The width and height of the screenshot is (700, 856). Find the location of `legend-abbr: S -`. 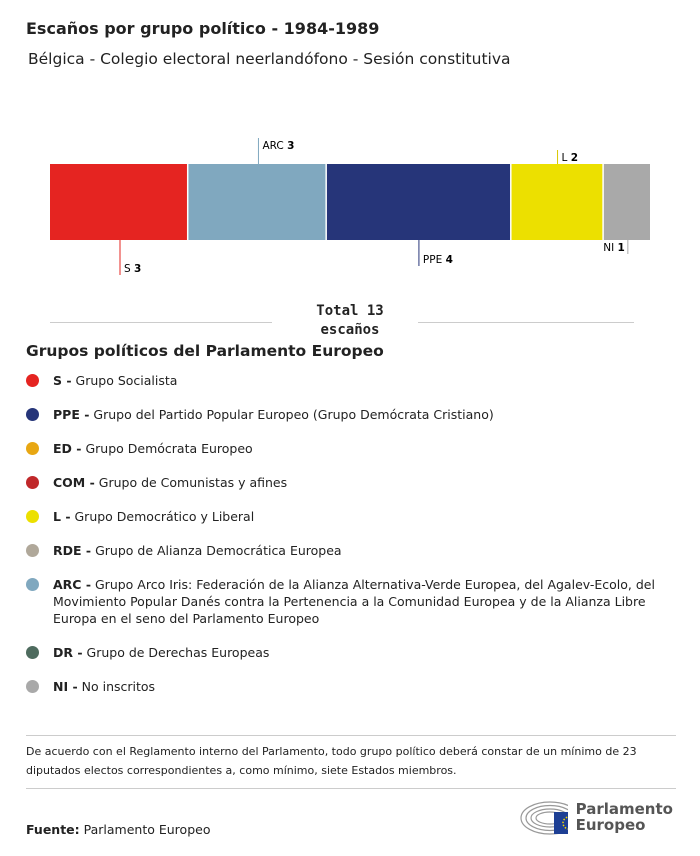

legend-abbr: S - is located at coordinates (62, 380).